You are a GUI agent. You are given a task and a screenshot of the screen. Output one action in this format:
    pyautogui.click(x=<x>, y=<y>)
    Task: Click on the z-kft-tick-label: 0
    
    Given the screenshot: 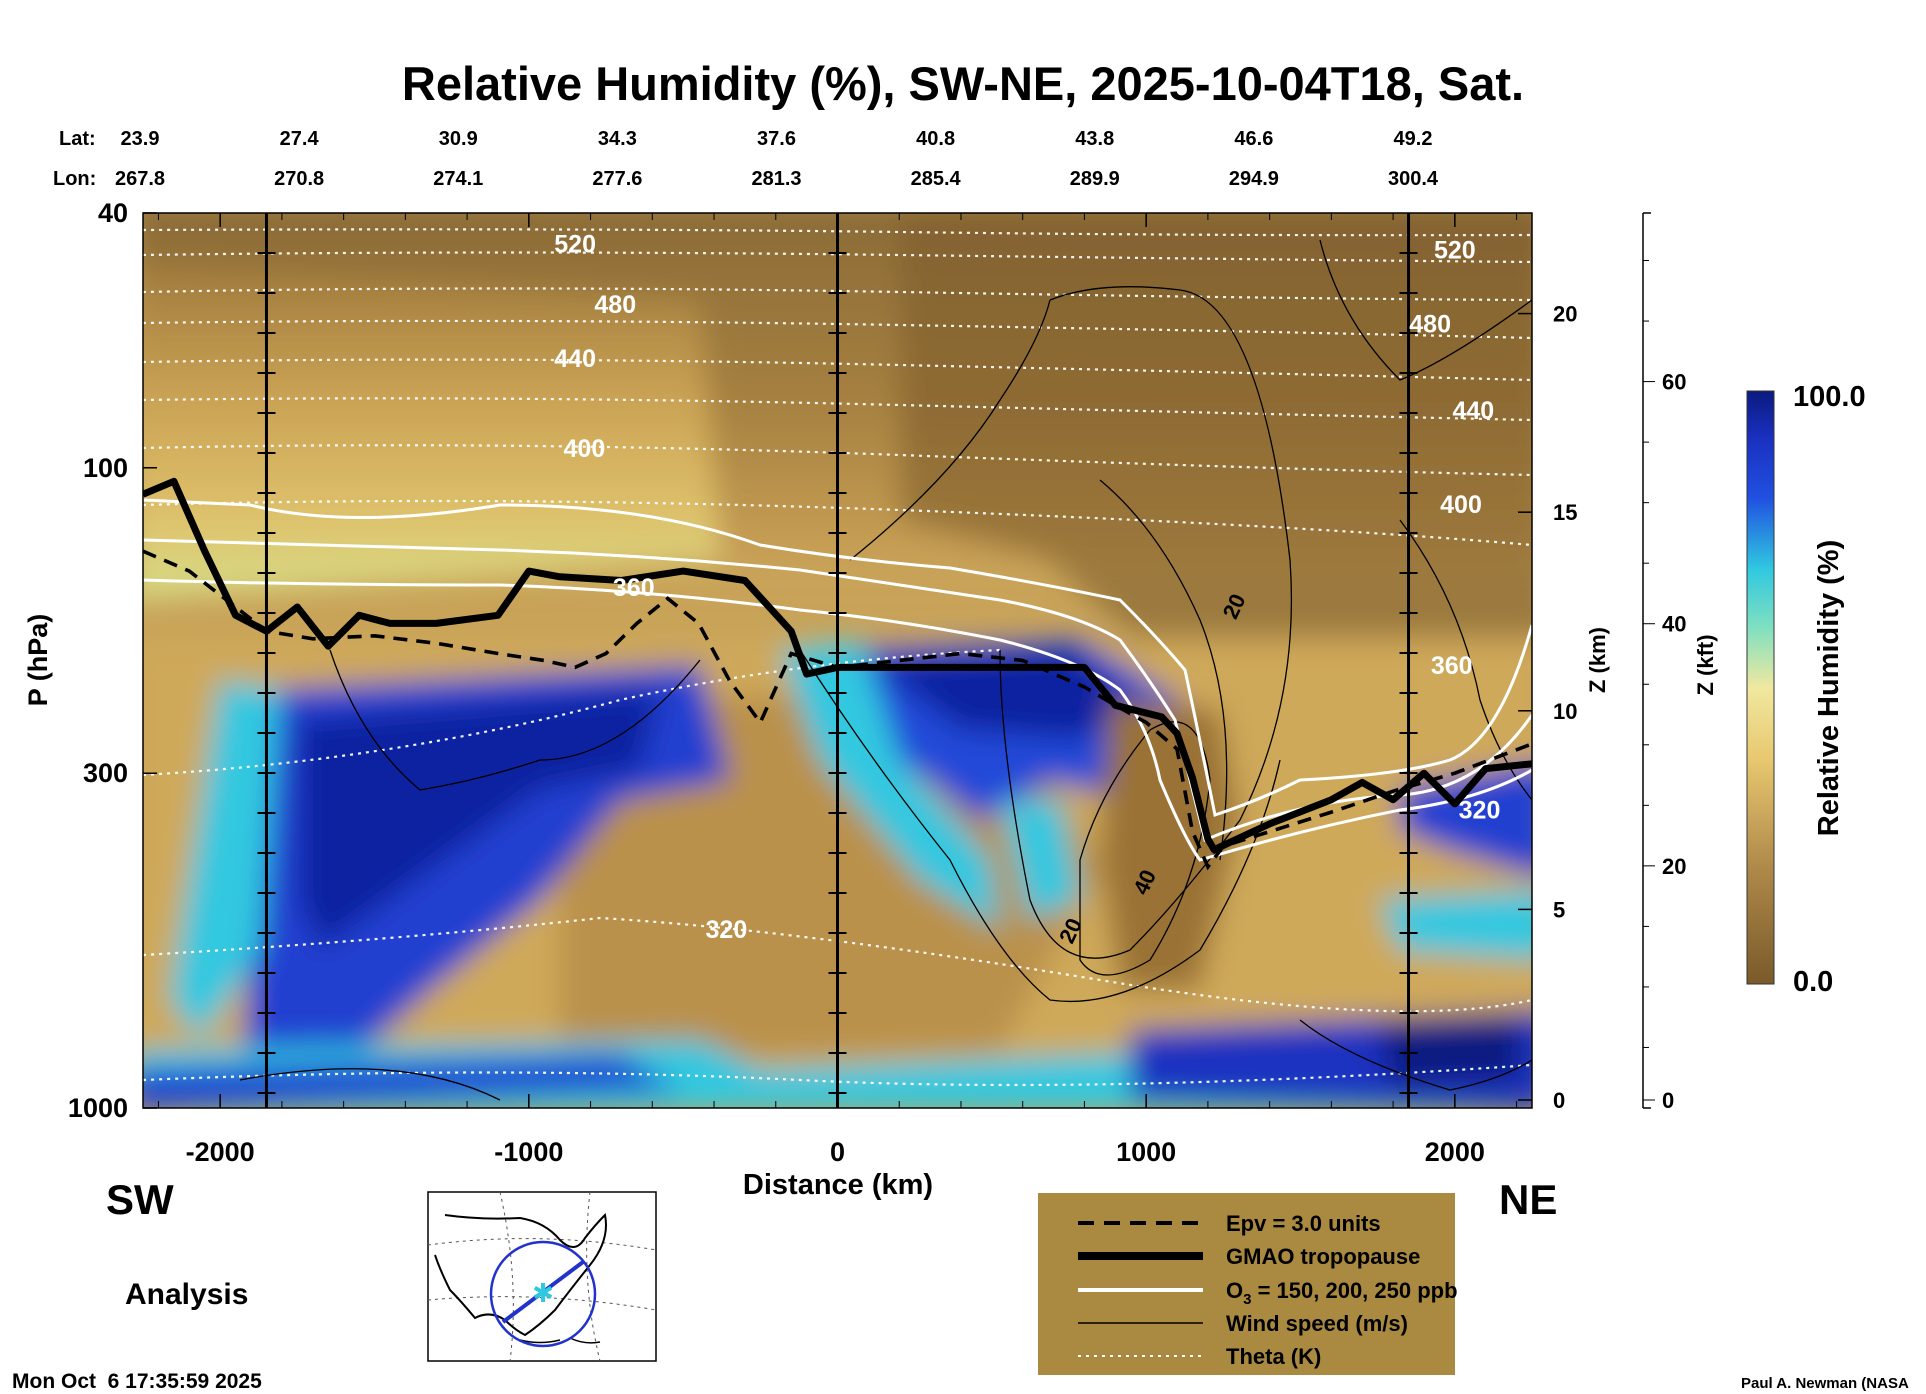 What is the action you would take?
    pyautogui.click(x=1668, y=1100)
    